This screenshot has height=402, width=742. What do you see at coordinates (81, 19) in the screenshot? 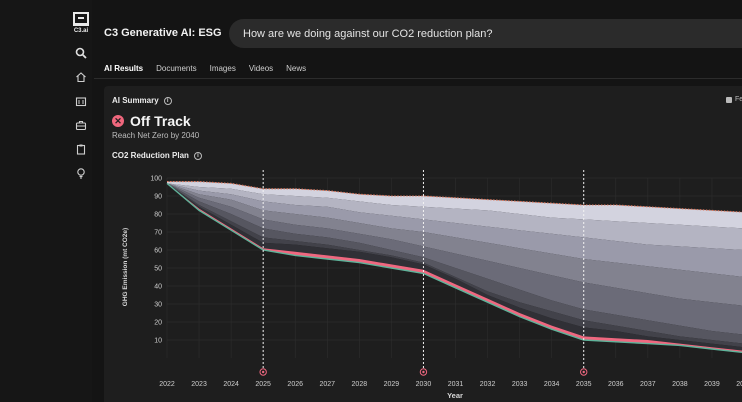
I see `logo-icon` at bounding box center [81, 19].